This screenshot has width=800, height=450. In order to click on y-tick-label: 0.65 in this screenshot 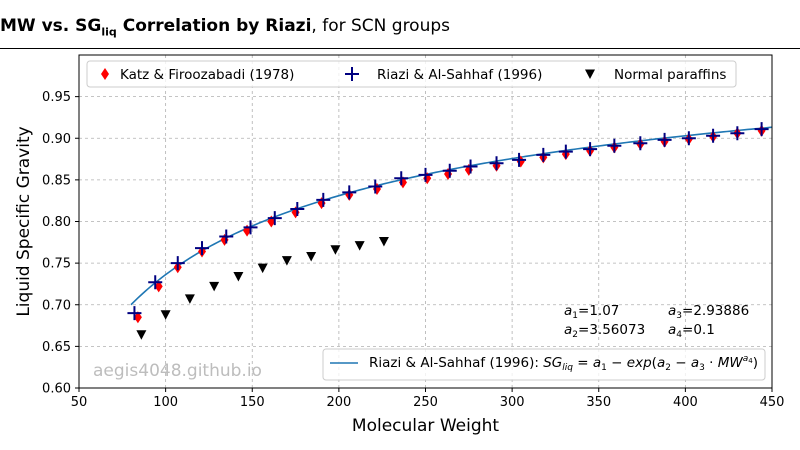, I will do `click(56, 347)`.